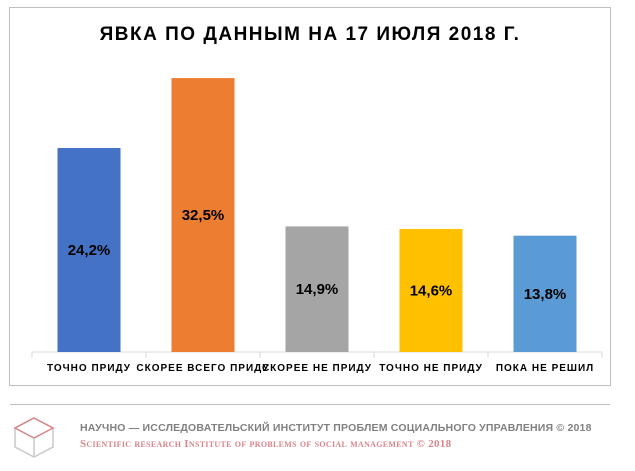  Describe the element at coordinates (431, 368) in the screenshot. I see `category-label: ТОЧНО НЕ ПРИДУ` at that location.